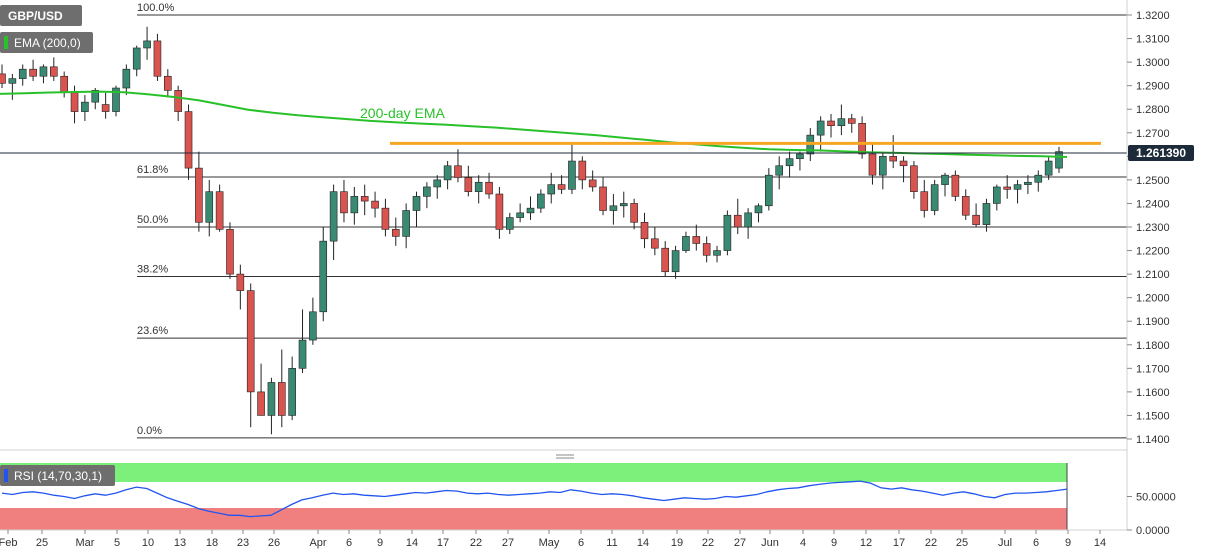  What do you see at coordinates (1153, 531) in the screenshot?
I see `rsi-tick-label: 0.0000` at bounding box center [1153, 531].